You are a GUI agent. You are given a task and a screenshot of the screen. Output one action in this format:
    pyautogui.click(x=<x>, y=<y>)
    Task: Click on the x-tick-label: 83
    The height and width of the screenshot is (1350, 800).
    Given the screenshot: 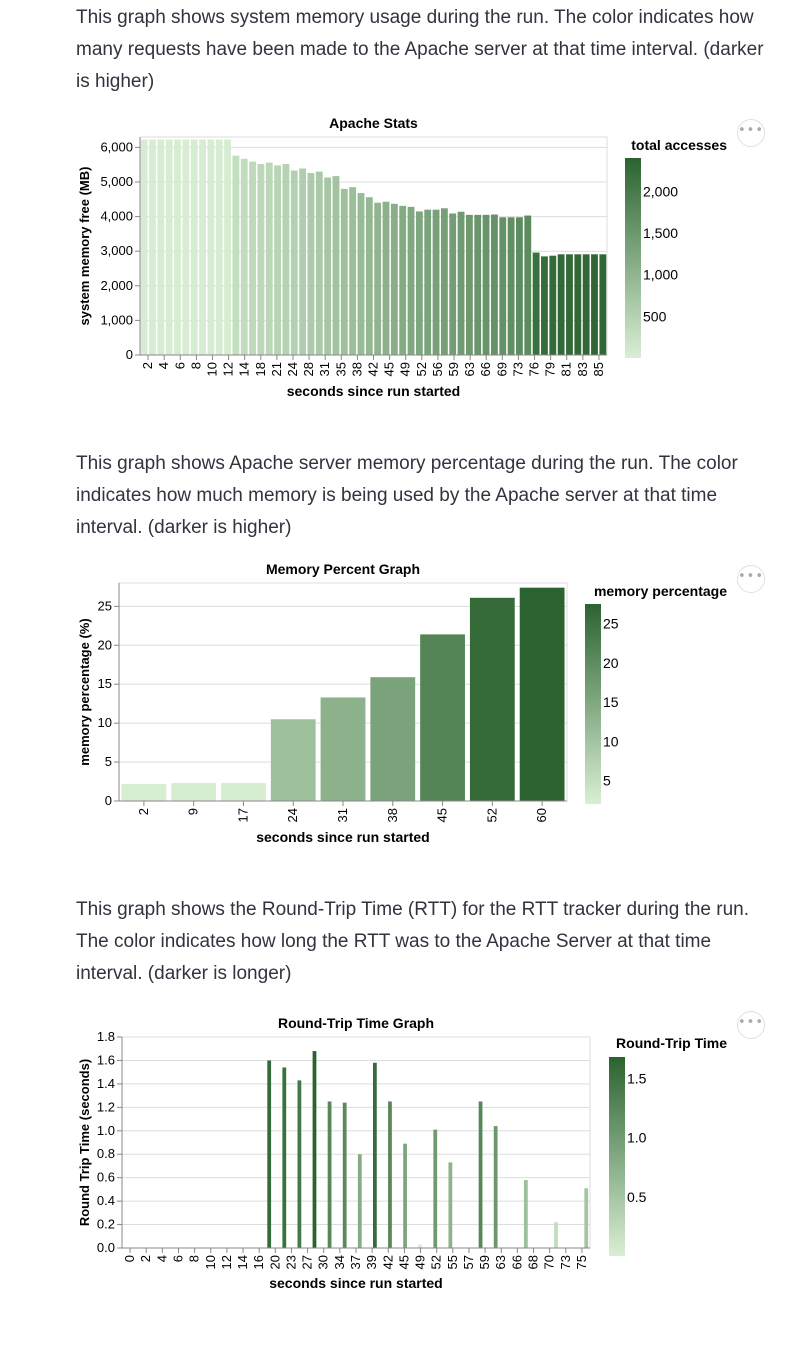 What is the action you would take?
    pyautogui.click(x=582, y=369)
    